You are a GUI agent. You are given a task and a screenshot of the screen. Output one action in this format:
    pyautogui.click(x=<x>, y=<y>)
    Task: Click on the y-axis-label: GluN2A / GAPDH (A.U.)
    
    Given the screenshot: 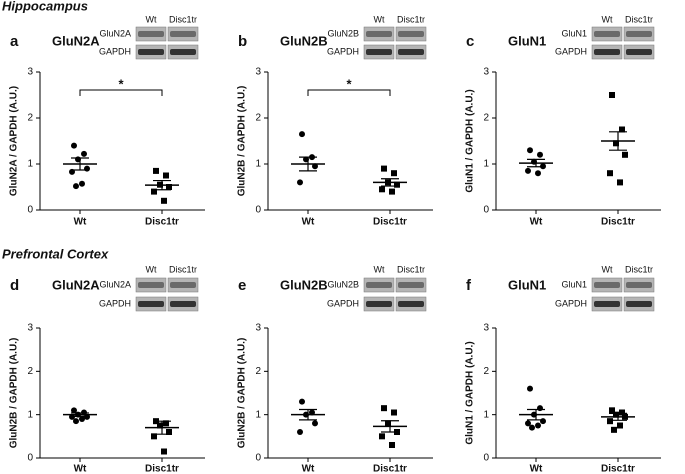 What is the action you would take?
    pyautogui.click(x=14, y=141)
    